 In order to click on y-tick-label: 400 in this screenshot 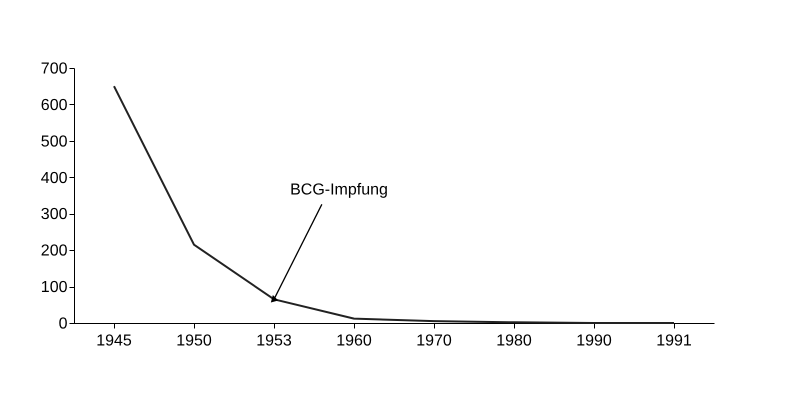, I will do `click(54, 178)`.